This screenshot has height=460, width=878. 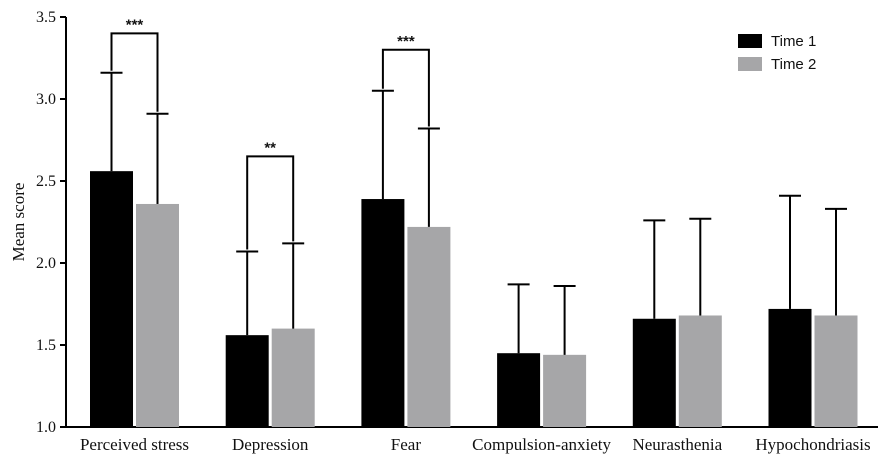 I want to click on y-tick-label: 3.0, so click(x=46, y=99).